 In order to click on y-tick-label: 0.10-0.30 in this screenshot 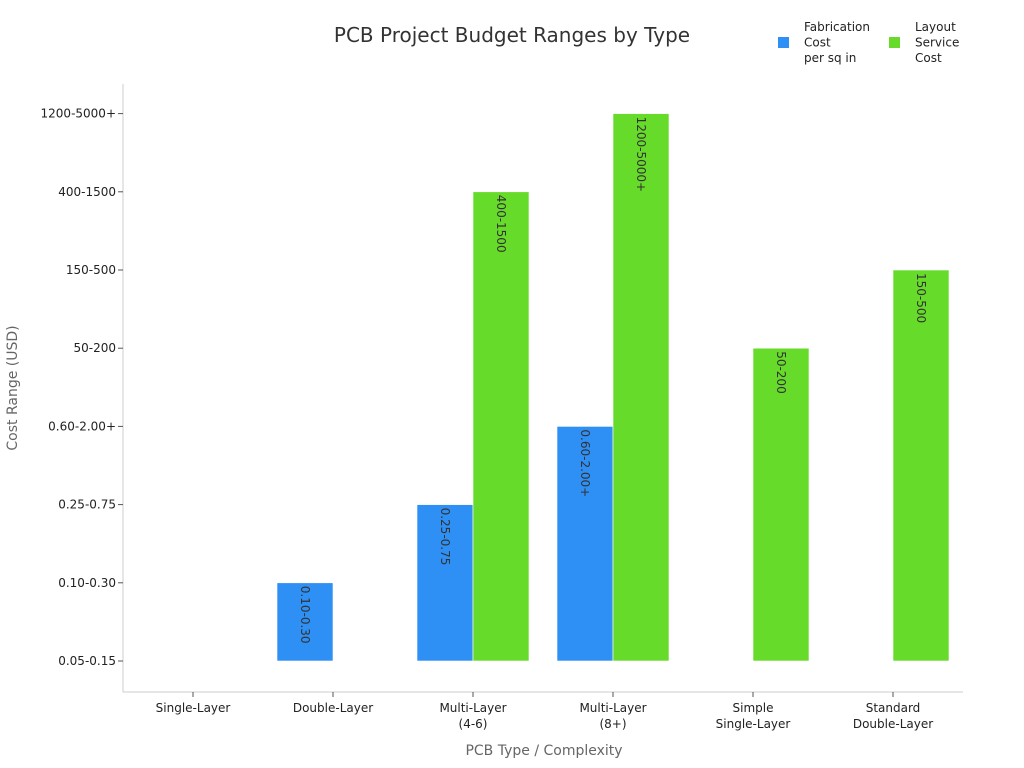, I will do `click(87, 583)`.